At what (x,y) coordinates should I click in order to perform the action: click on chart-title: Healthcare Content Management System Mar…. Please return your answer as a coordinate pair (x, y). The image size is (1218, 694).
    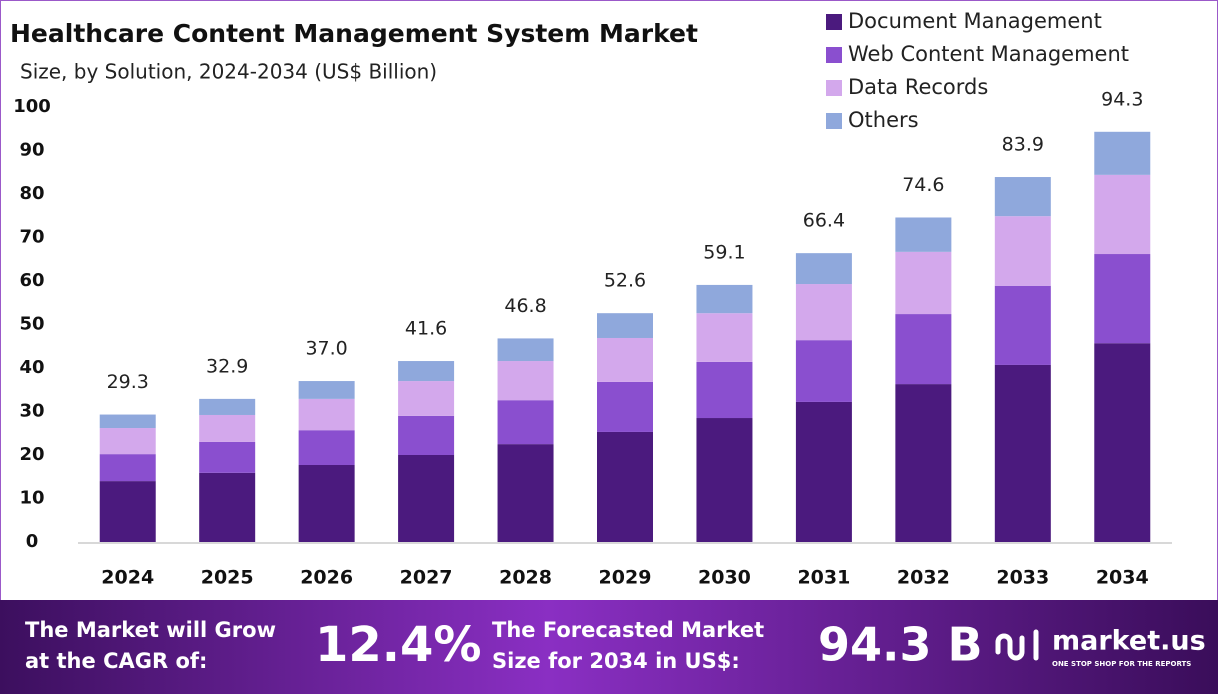
    Looking at the image, I should click on (354, 33).